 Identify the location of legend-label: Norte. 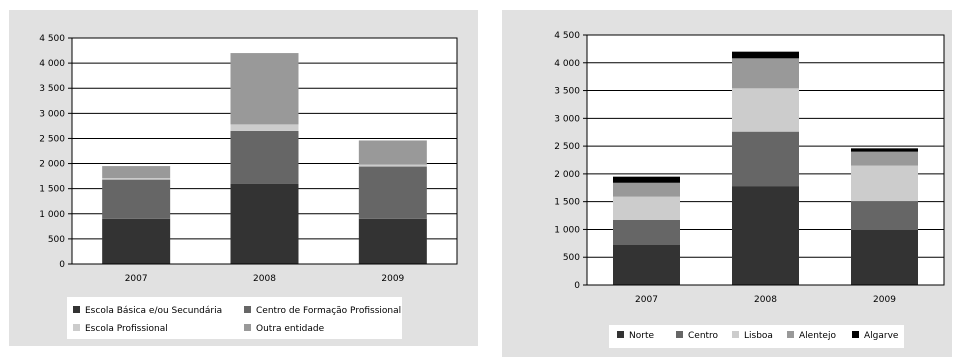
(641, 336).